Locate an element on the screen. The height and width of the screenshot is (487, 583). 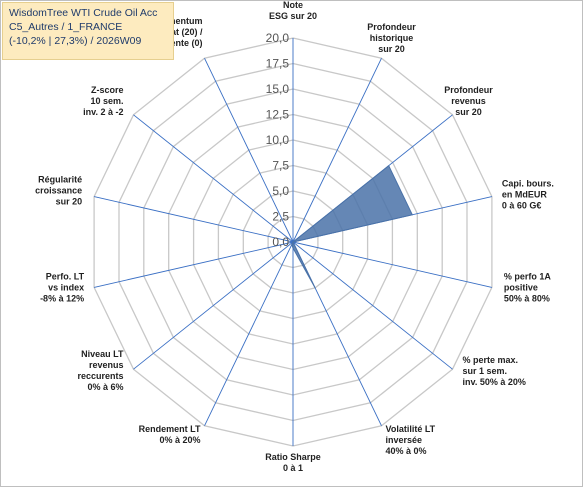
category-label: Z-score 10 sem. inv. 2 à -2 is located at coordinates (103, 101).